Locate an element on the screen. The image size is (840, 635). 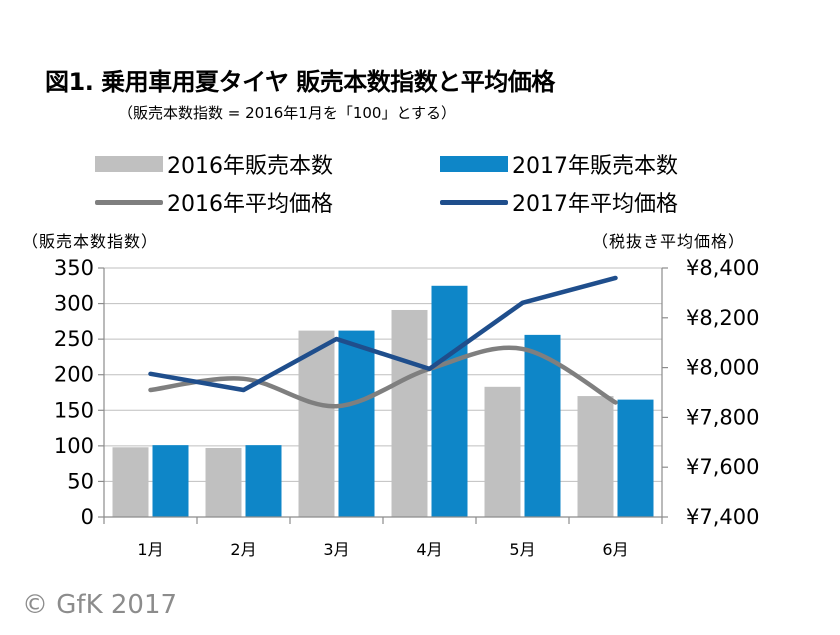
chart-title: 図1. 乗用車用夏タイヤ 販売本数指数と平均価格 is located at coordinates (300, 82).